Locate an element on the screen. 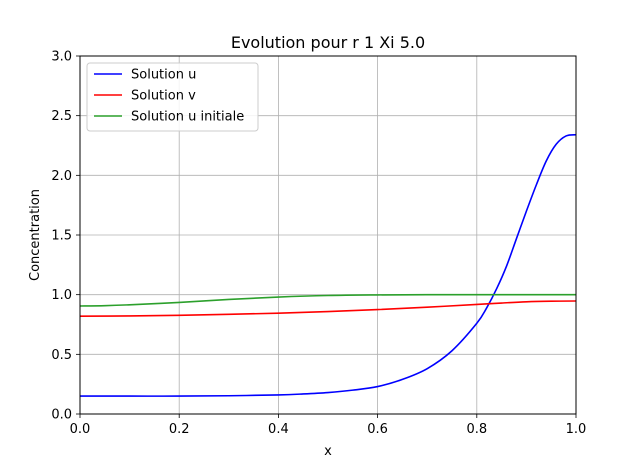  series-line-solution-u-initiale is located at coordinates (327, 300).